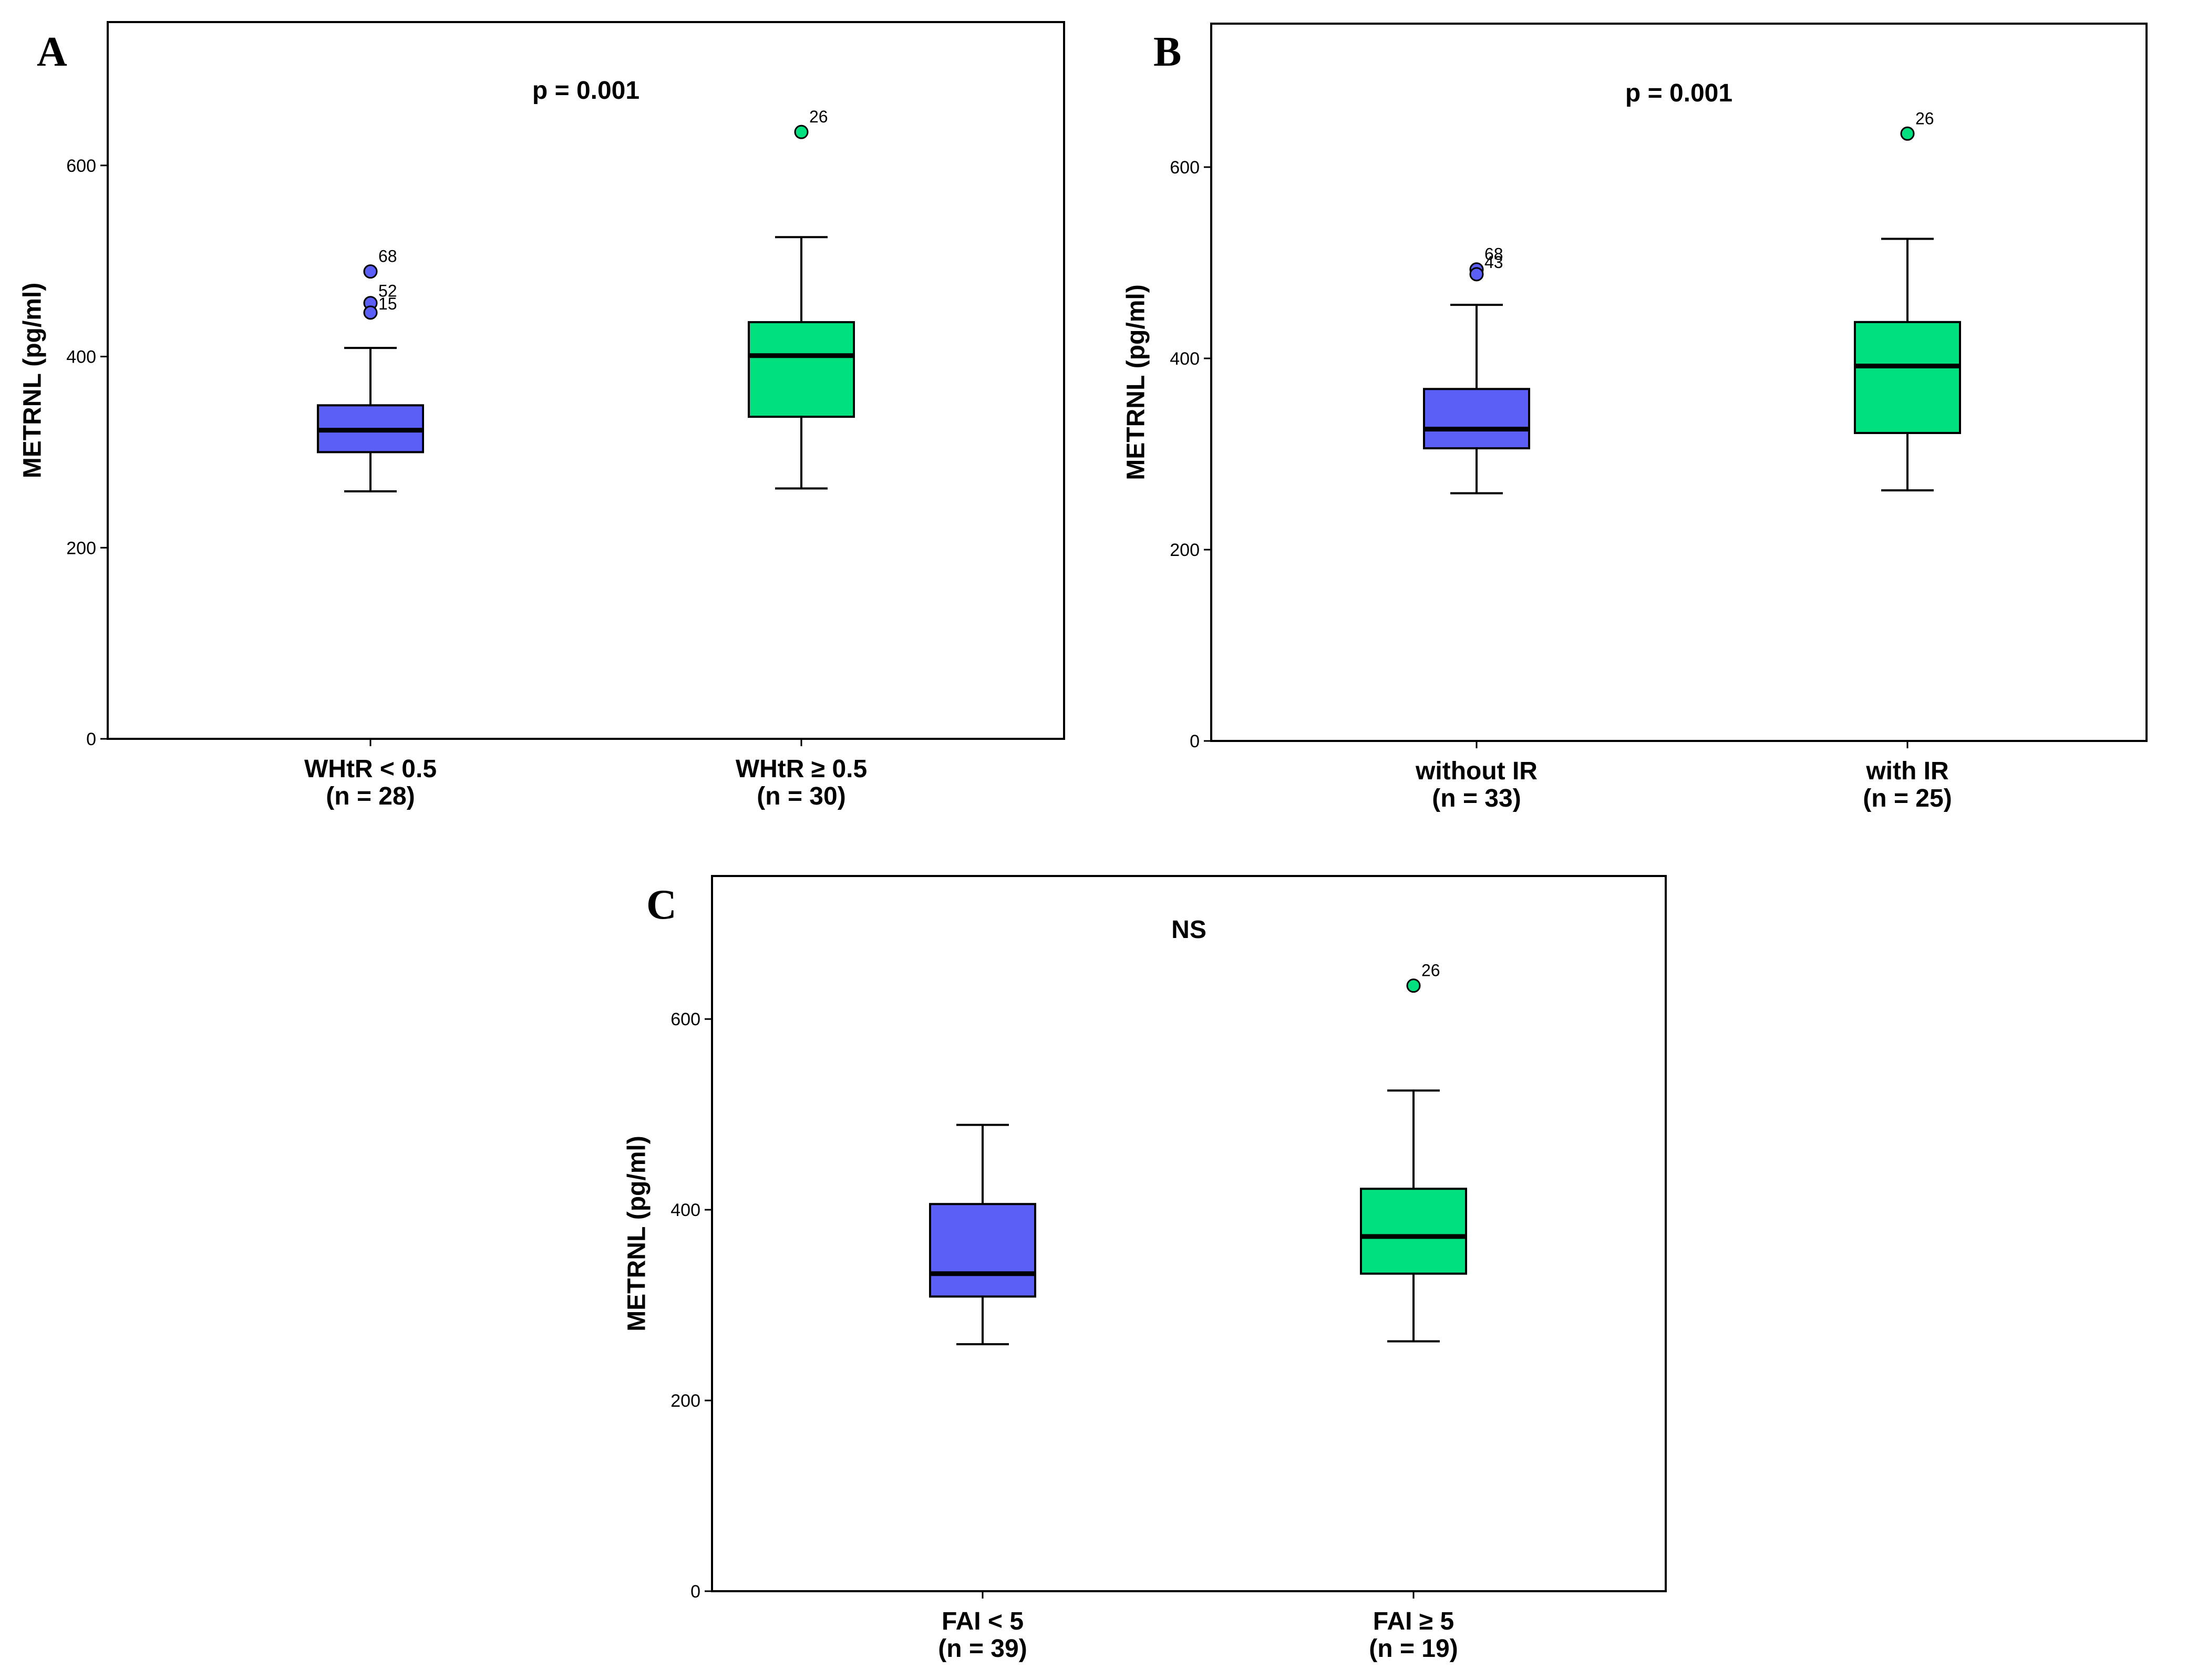  Describe the element at coordinates (801, 458) in the screenshot. I see `box-group: 26 WHtR ≥ 0.5(n = 30)` at that location.